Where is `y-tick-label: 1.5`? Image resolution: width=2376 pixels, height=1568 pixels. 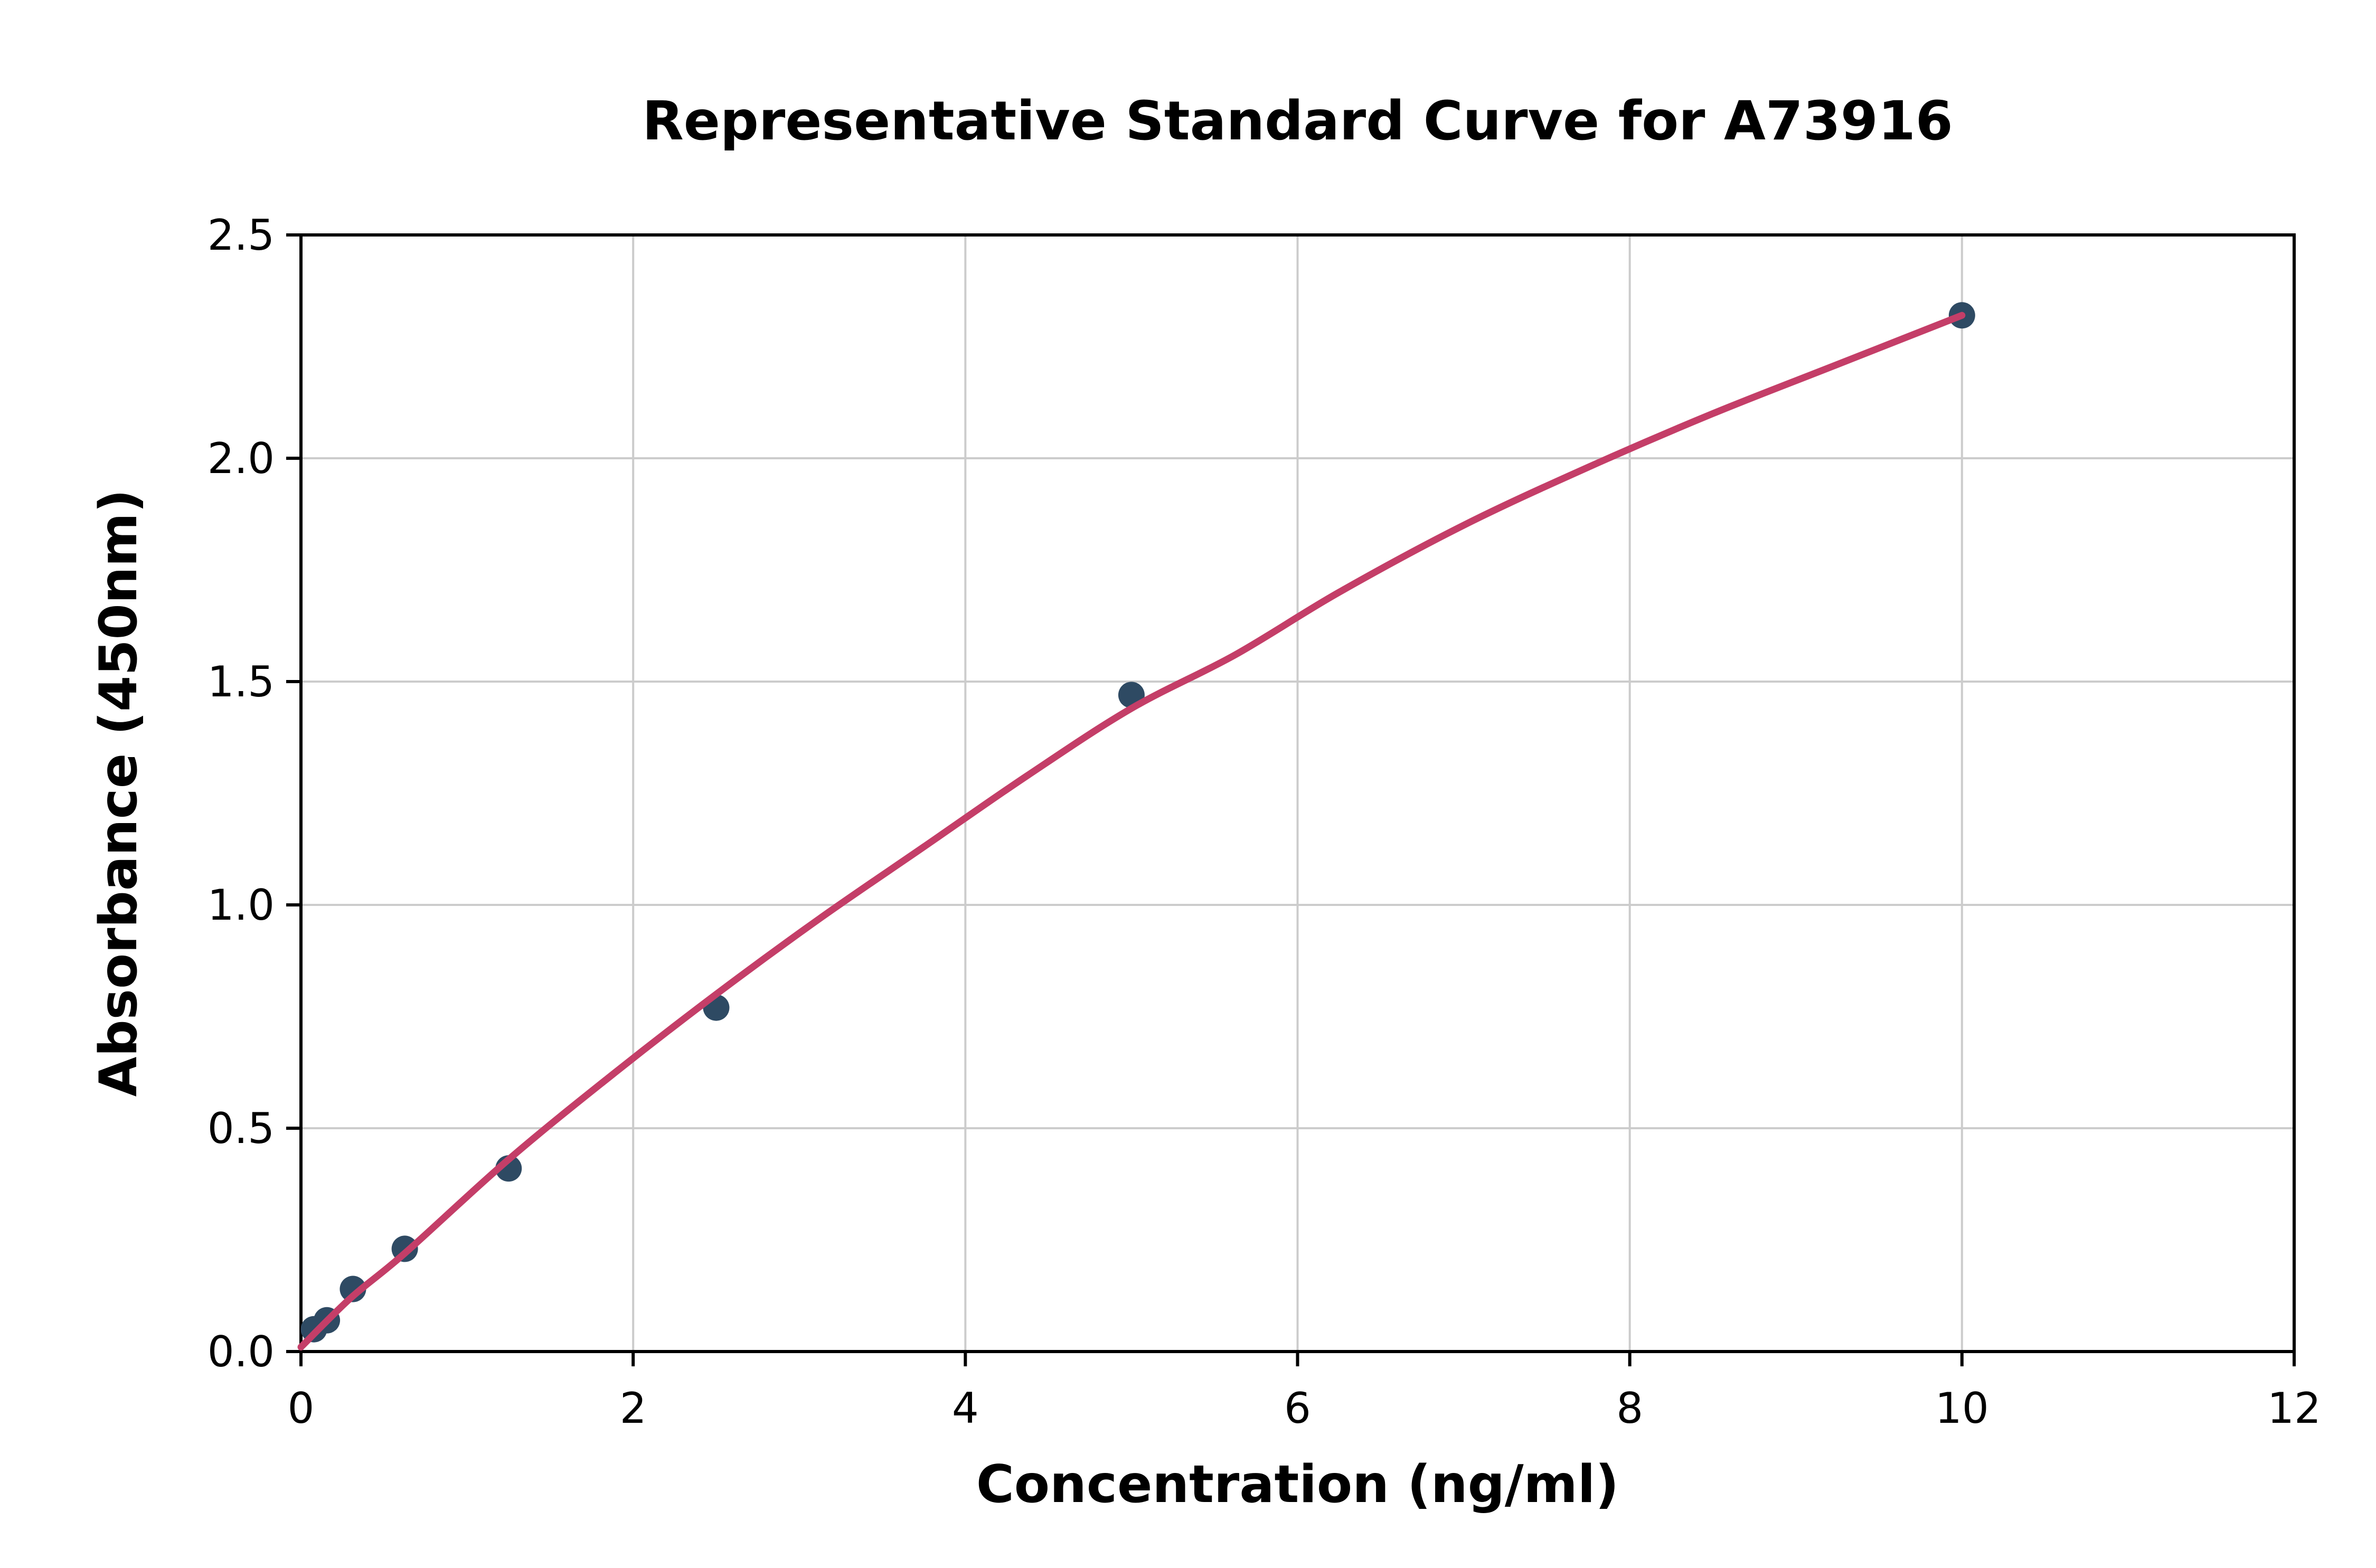
y-tick-label: 1.5 is located at coordinates (242, 681).